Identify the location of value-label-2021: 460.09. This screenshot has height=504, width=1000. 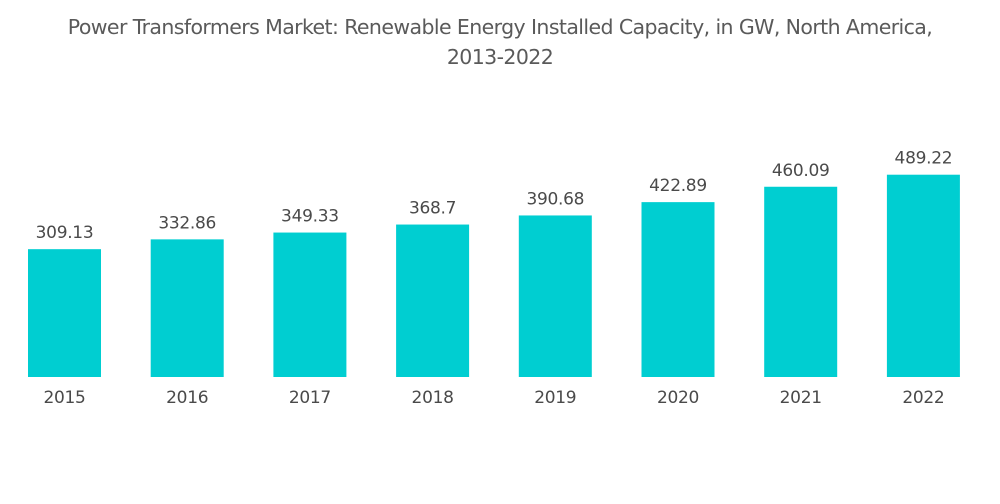
(801, 171).